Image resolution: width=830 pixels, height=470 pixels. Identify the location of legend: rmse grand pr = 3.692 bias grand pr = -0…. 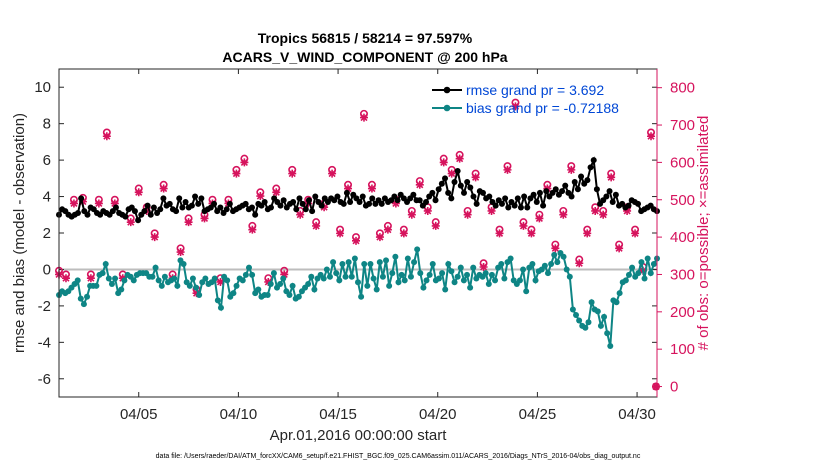
(525, 99).